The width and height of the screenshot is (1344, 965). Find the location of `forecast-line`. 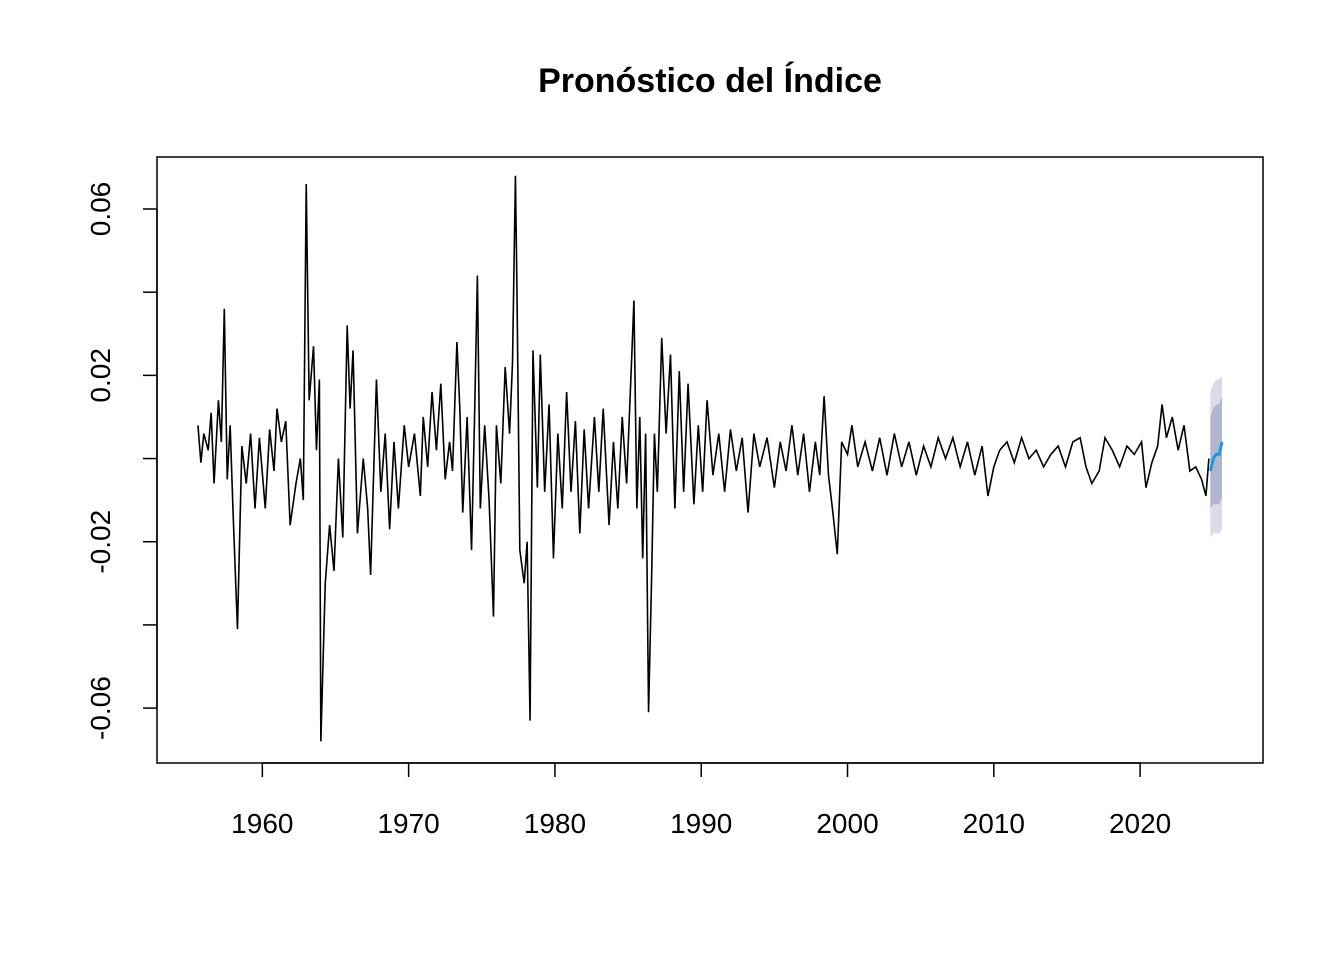

forecast-line is located at coordinates (1216, 456).